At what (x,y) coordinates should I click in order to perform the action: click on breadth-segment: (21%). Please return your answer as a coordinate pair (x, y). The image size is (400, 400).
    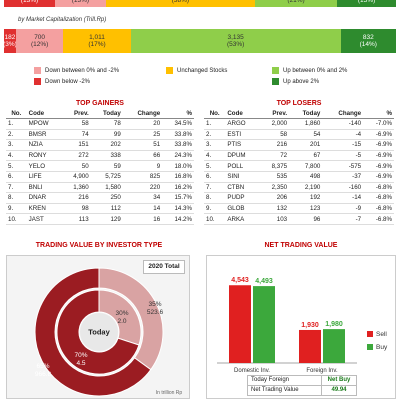
    Looking at the image, I should click on (296, 3).